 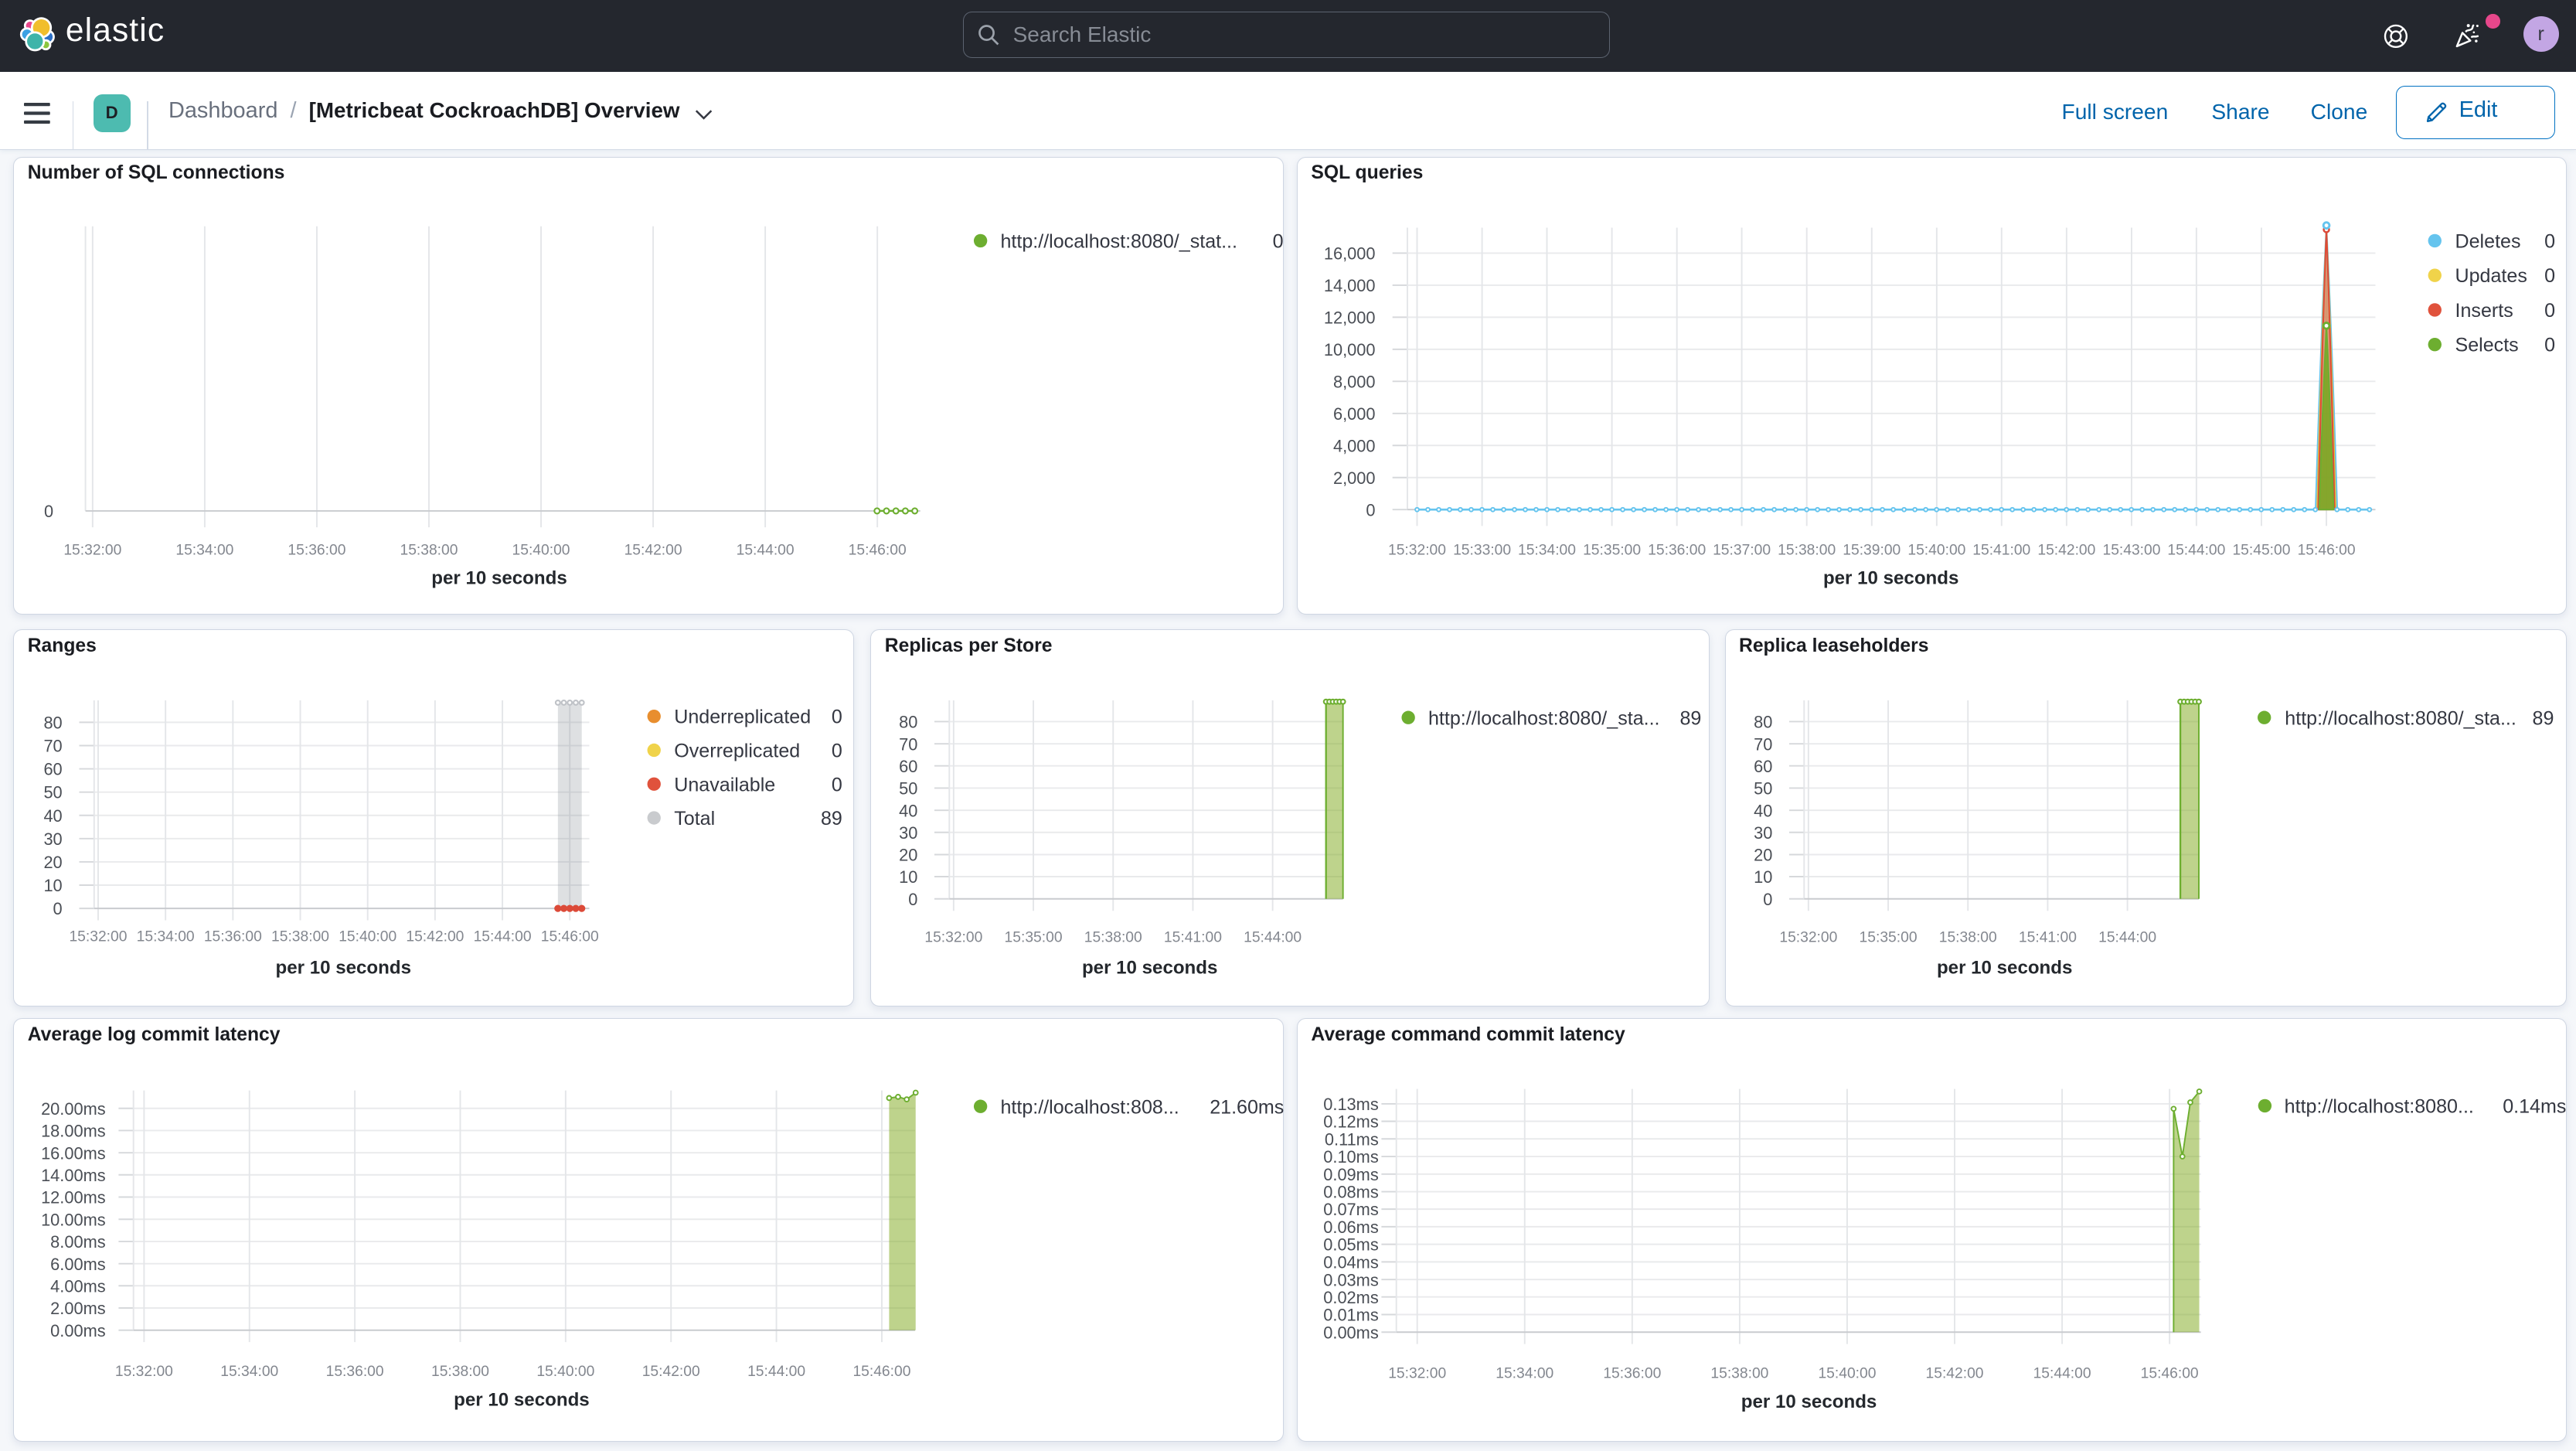 What do you see at coordinates (2488, 241) in the screenshot?
I see `svg-text: Deletes` at bounding box center [2488, 241].